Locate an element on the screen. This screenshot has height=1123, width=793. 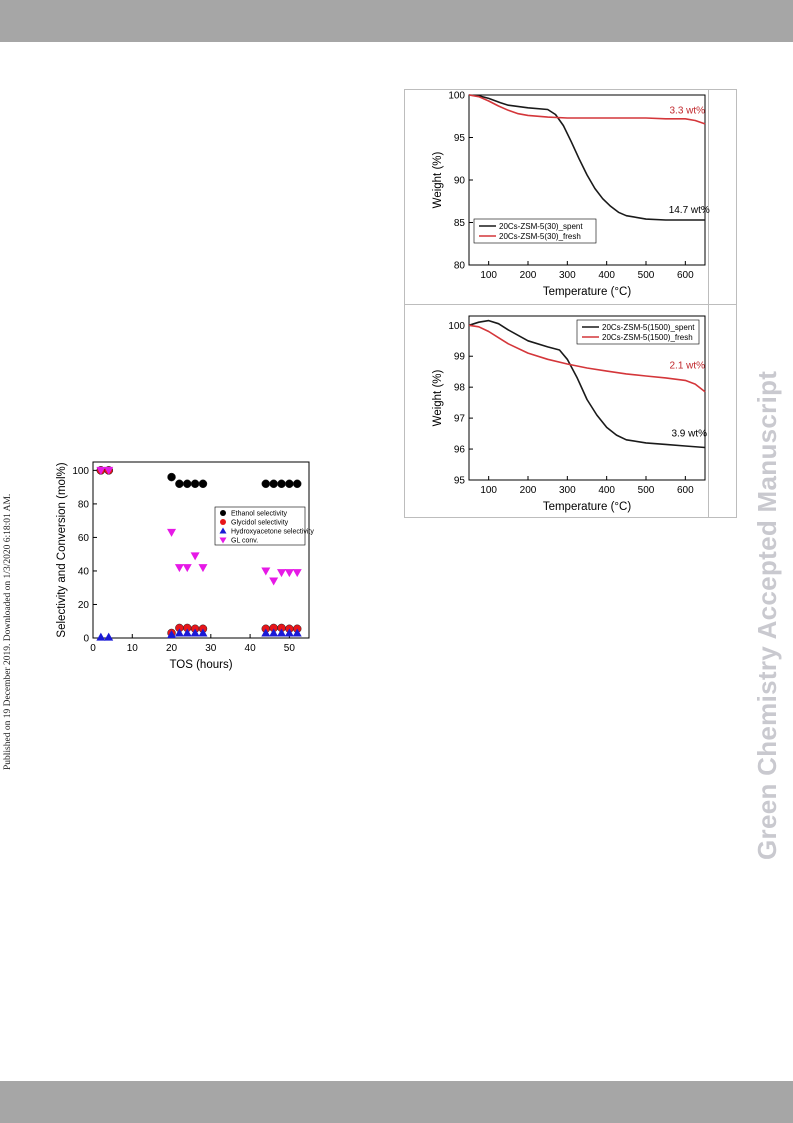
x-tick-label: 40 is located at coordinates (251, 648).